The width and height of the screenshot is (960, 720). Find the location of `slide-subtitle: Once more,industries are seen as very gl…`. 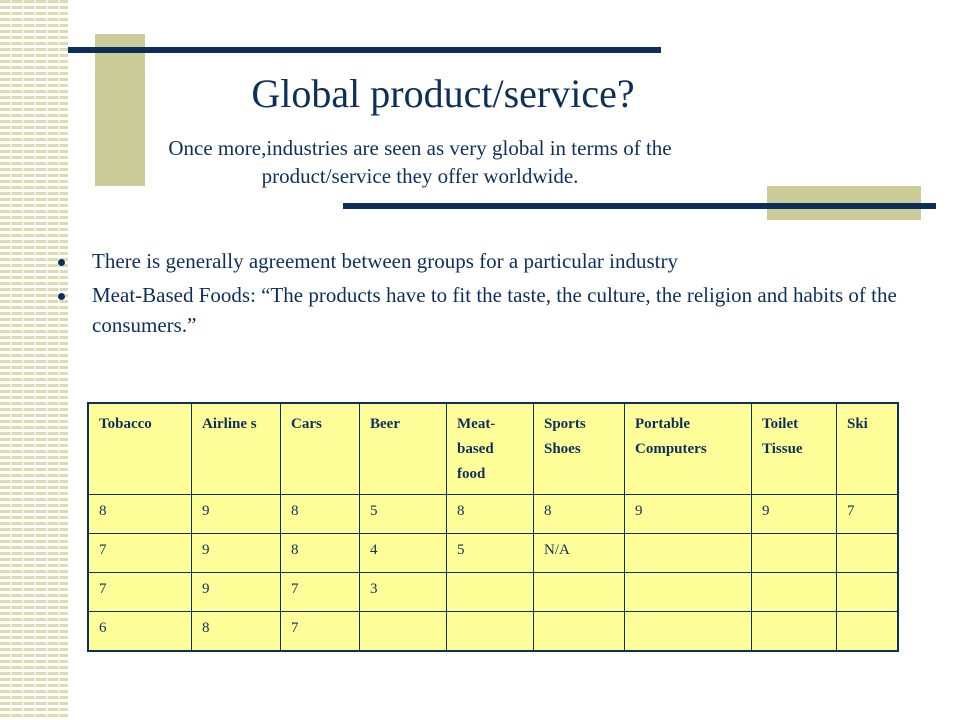

slide-subtitle: Once more,industries are seen as very gl… is located at coordinates (420, 162).